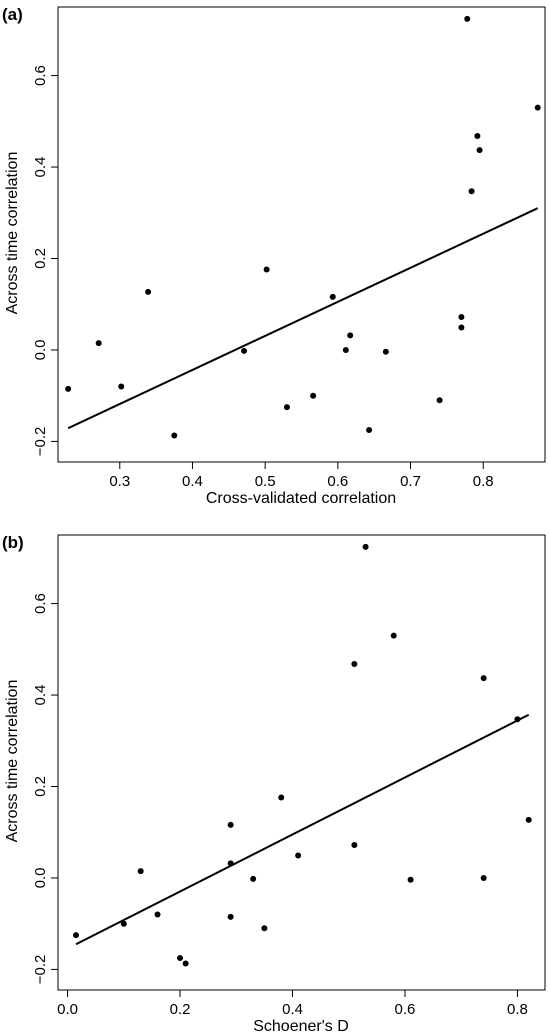 The height and width of the screenshot is (1034, 551). Describe the element at coordinates (119, 481) in the screenshot. I see `panel-a-x-tick-label: 0.3` at that location.